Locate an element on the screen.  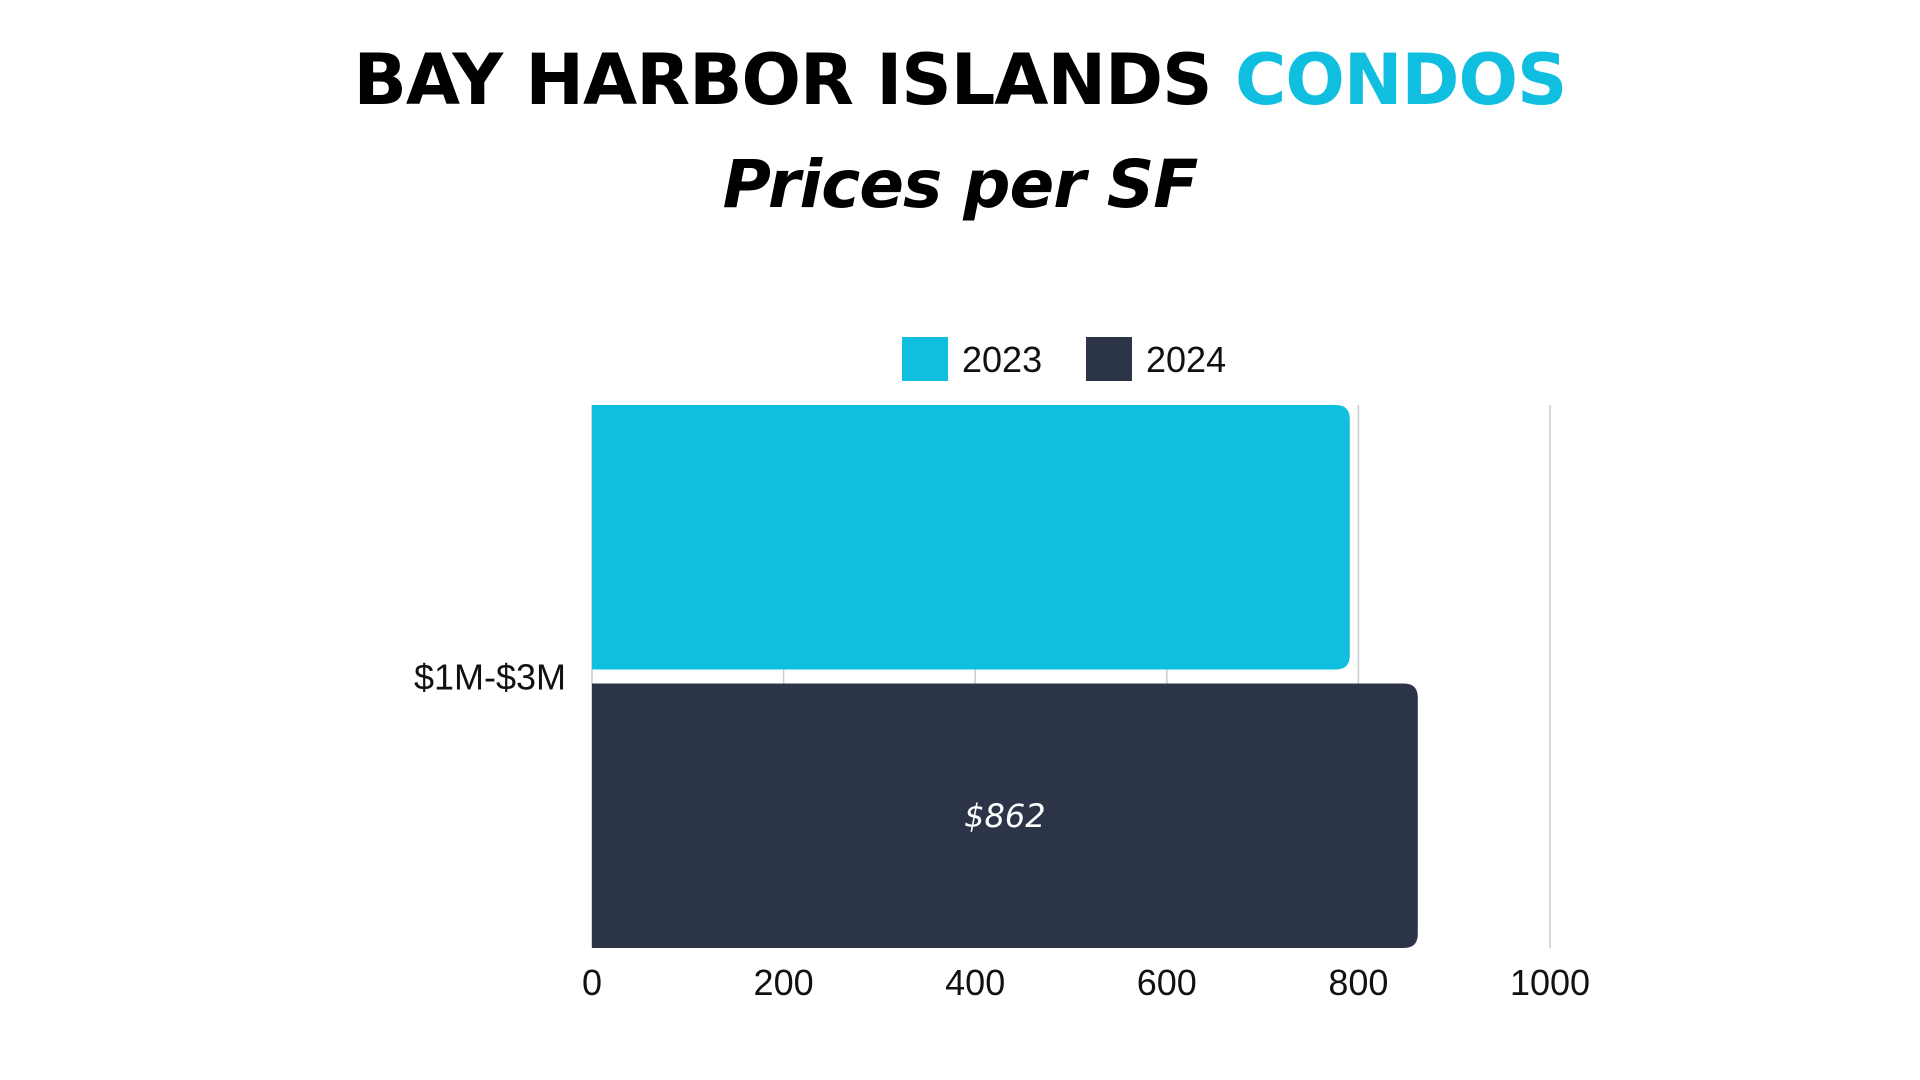
legend: 2023 2024 is located at coordinates (1064, 359).